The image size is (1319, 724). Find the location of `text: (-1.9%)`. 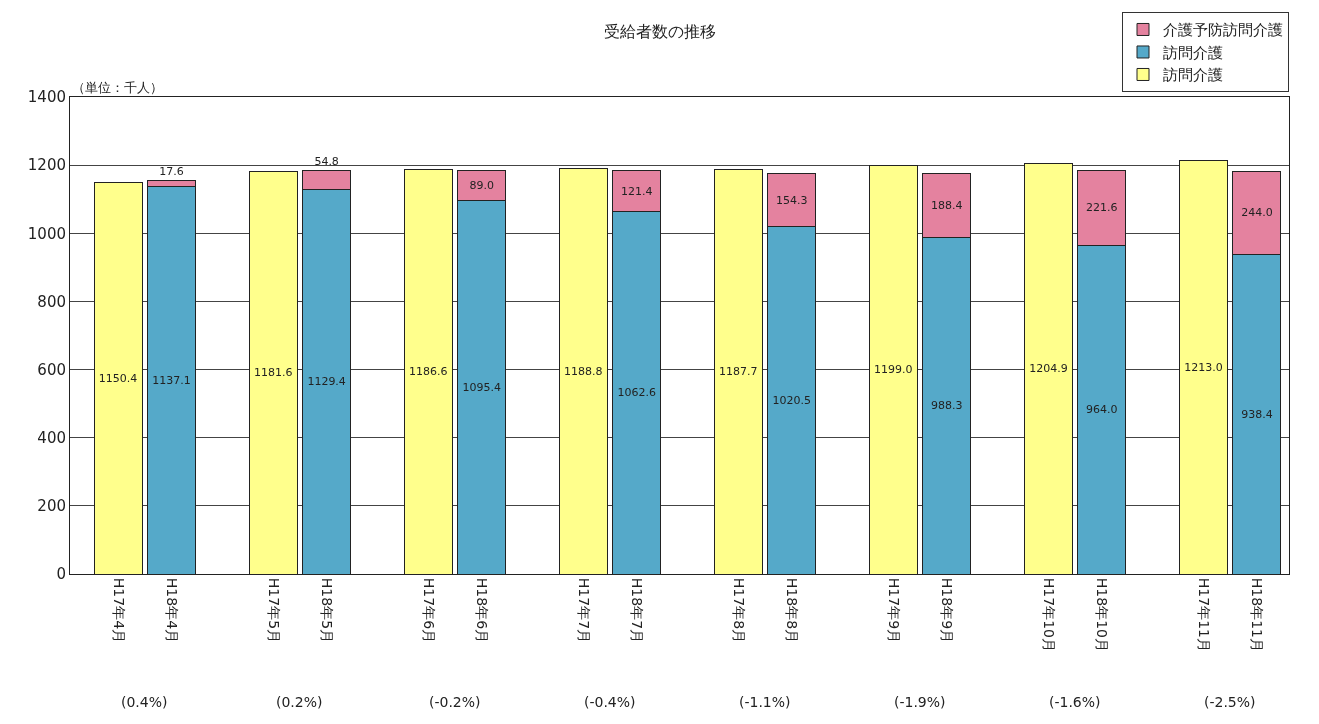

text: (-1.9%) is located at coordinates (920, 702).